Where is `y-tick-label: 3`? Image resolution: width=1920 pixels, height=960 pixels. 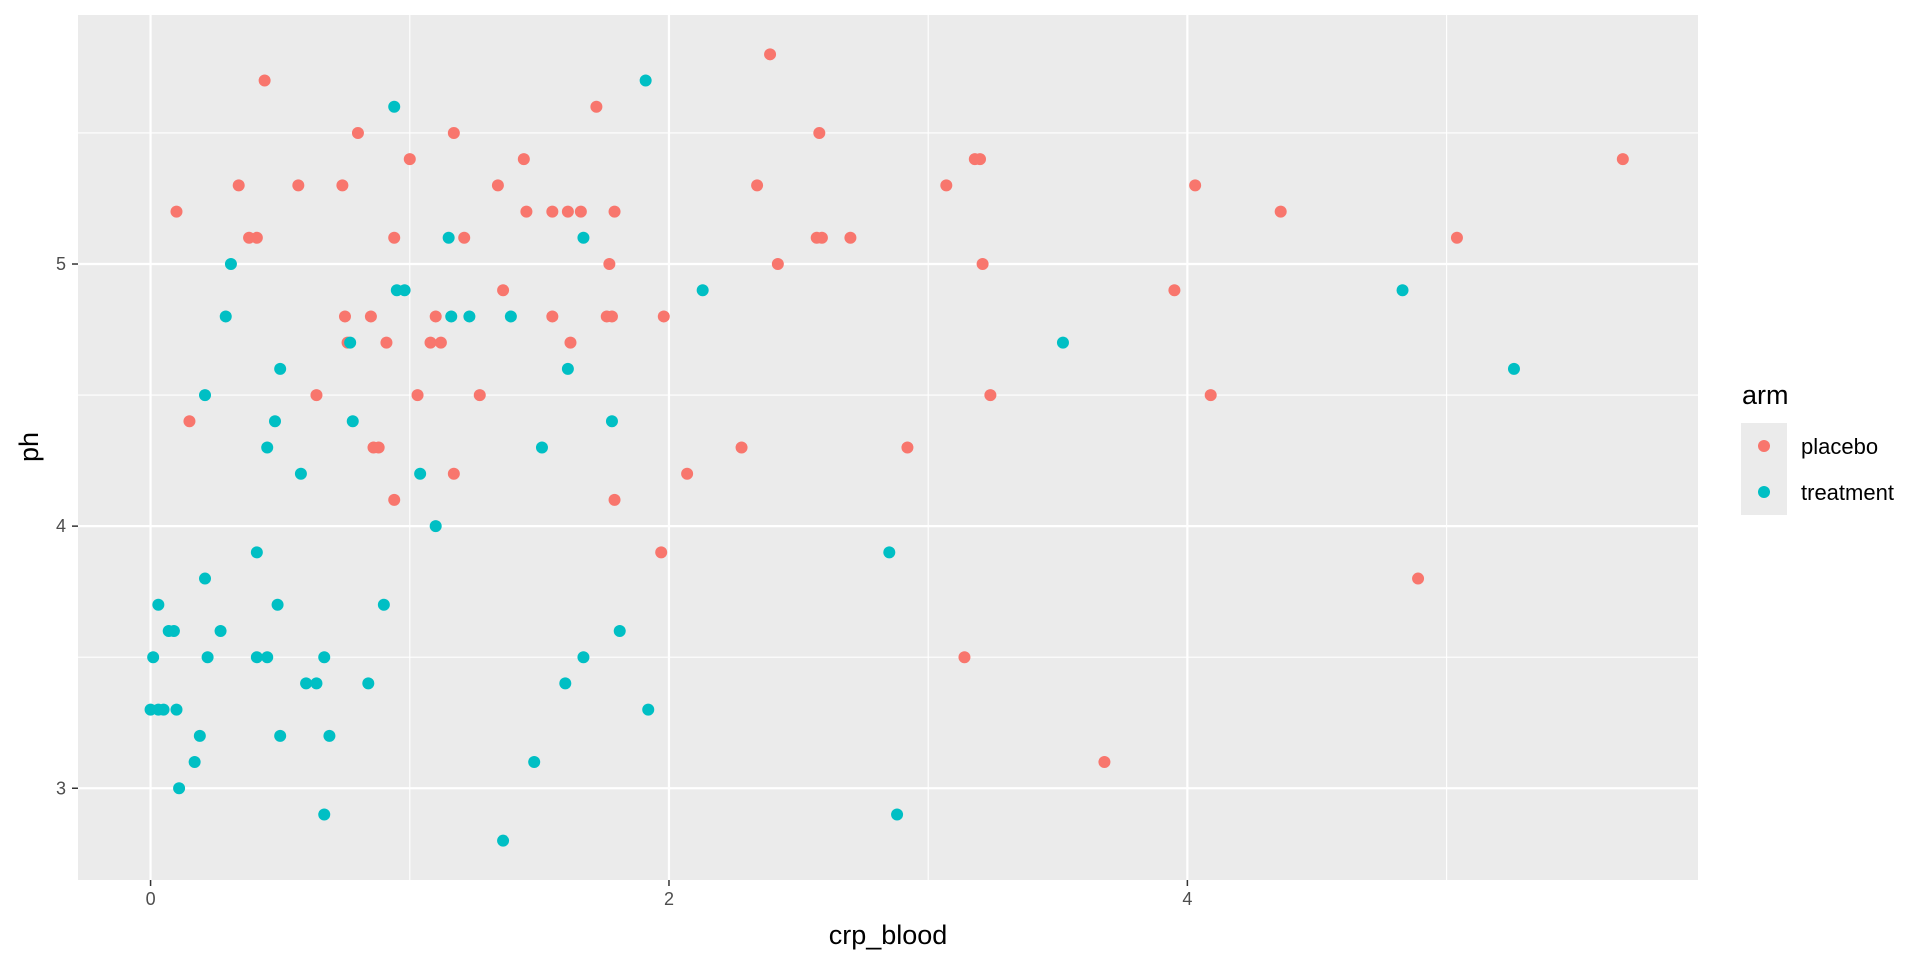
y-tick-label: 3 is located at coordinates (61, 788).